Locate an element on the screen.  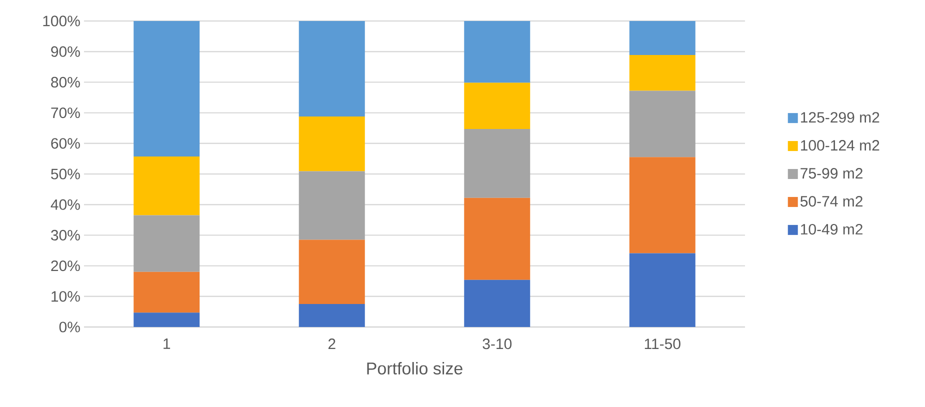
legend-label: 100-124 m2 is located at coordinates (840, 145).